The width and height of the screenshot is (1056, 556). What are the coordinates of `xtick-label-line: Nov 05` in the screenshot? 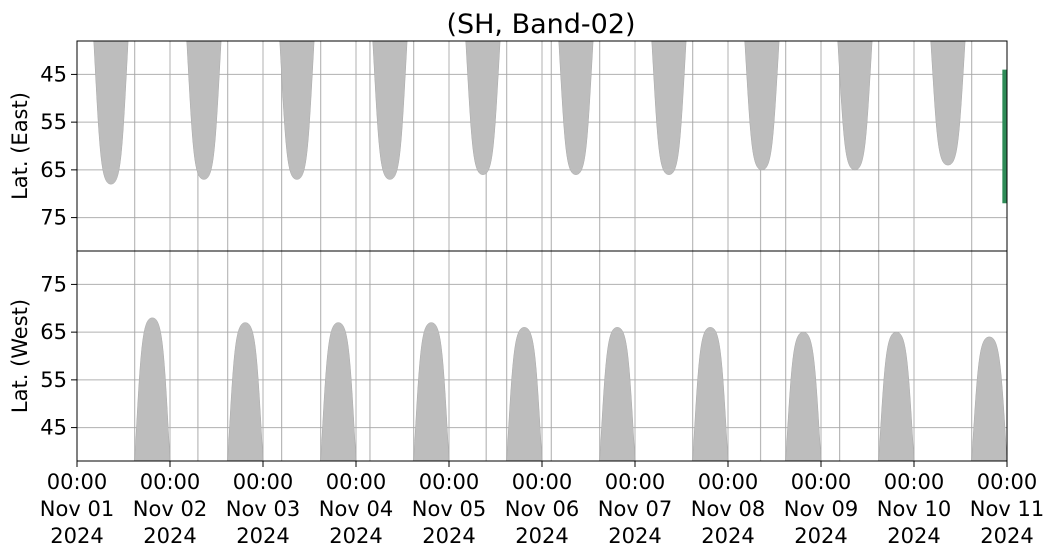 It's located at (449, 509).